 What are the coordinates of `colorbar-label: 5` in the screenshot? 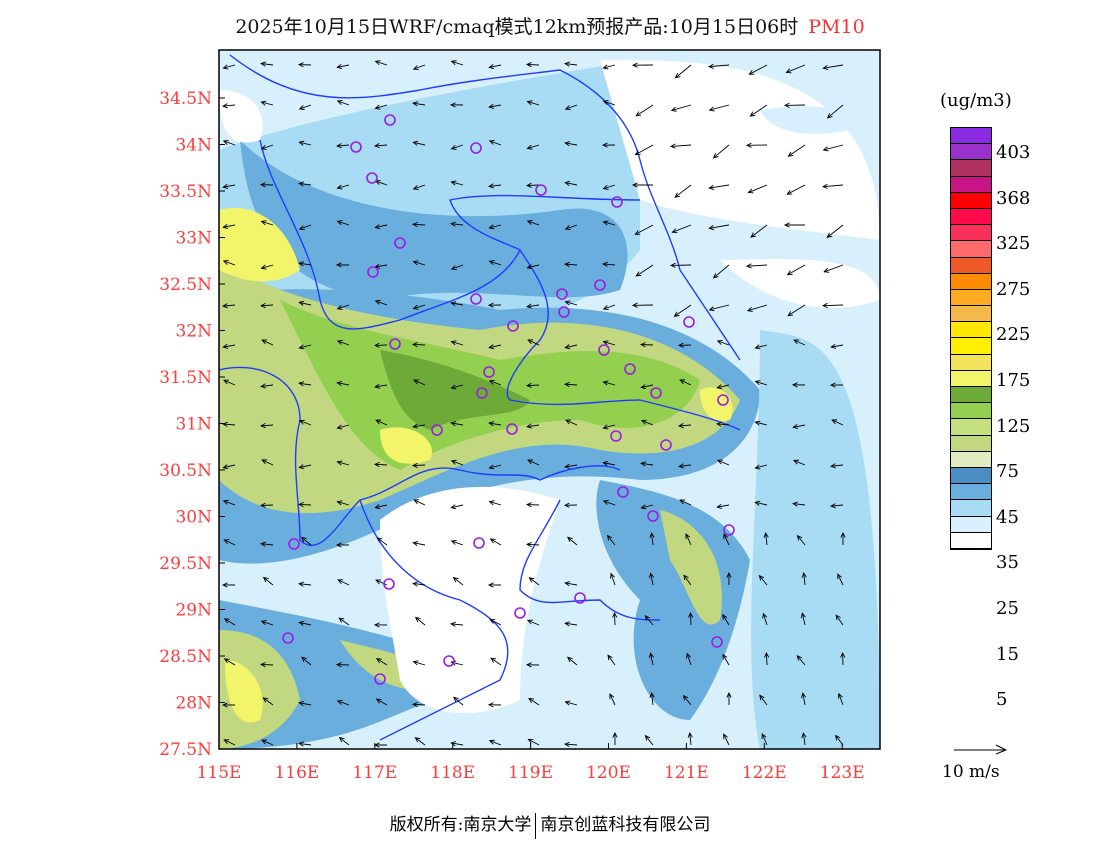 It's located at (1002, 700).